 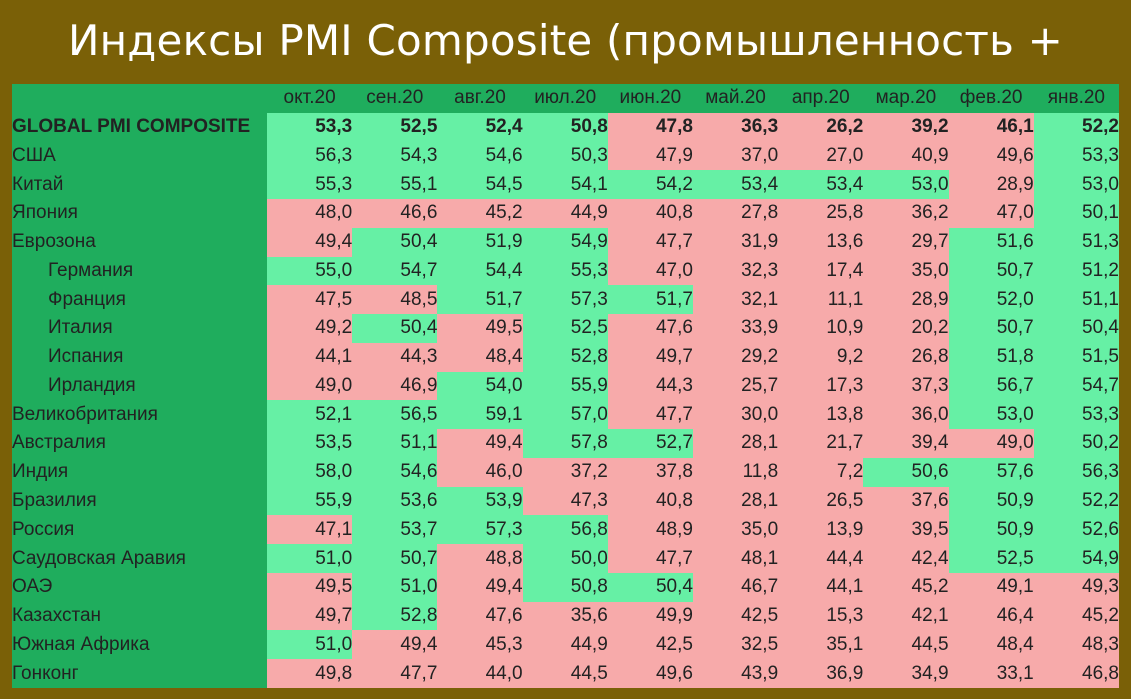 What do you see at coordinates (310, 98) in the screenshot?
I see `column-header: окт.20` at bounding box center [310, 98].